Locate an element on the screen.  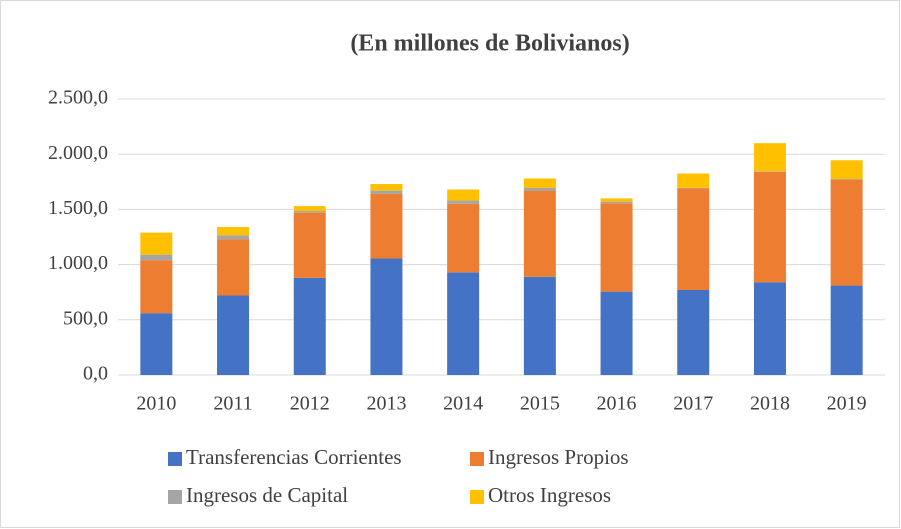
legend-label: Otros Ingresos is located at coordinates (549, 495).